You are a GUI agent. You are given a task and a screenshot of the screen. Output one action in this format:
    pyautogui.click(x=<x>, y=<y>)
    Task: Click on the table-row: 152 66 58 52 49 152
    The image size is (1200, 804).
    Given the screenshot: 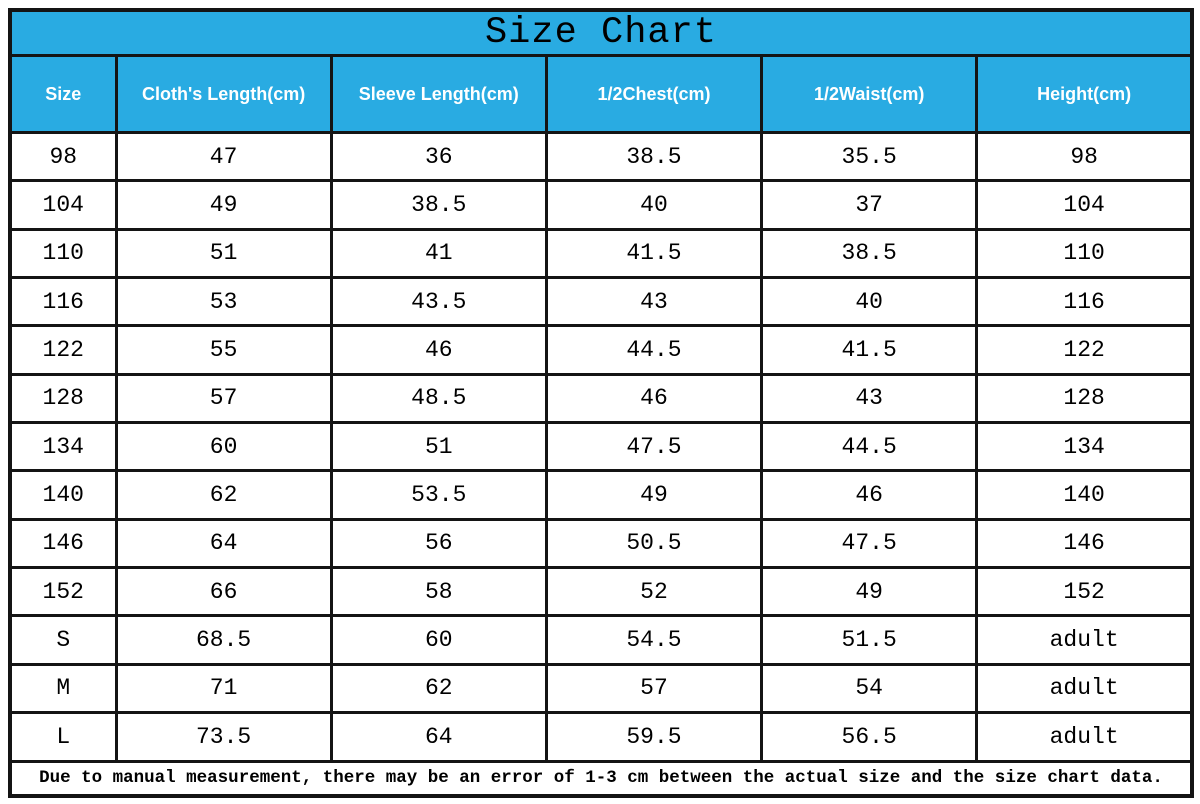 What is the action you would take?
    pyautogui.click(x=601, y=592)
    